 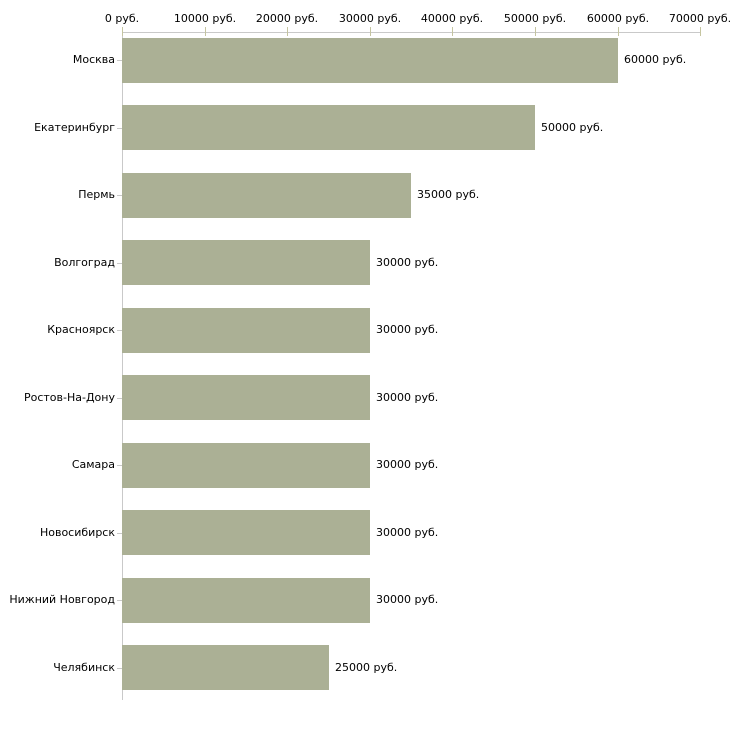 I want to click on category-label: Ростов-На-Дону, so click(x=69, y=397).